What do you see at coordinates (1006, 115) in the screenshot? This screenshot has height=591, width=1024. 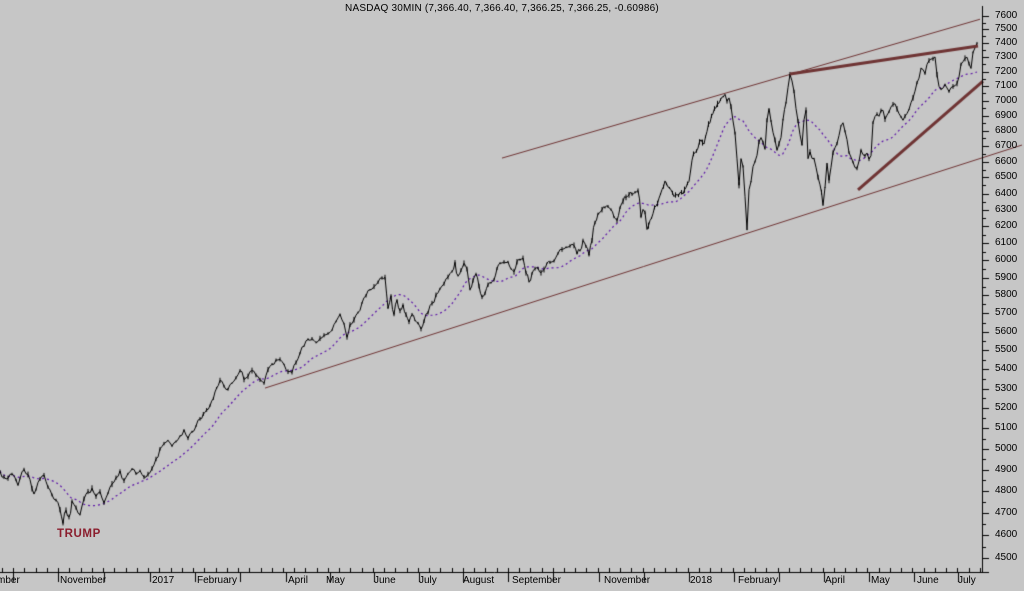 I see `y-axis-label: 6900` at bounding box center [1006, 115].